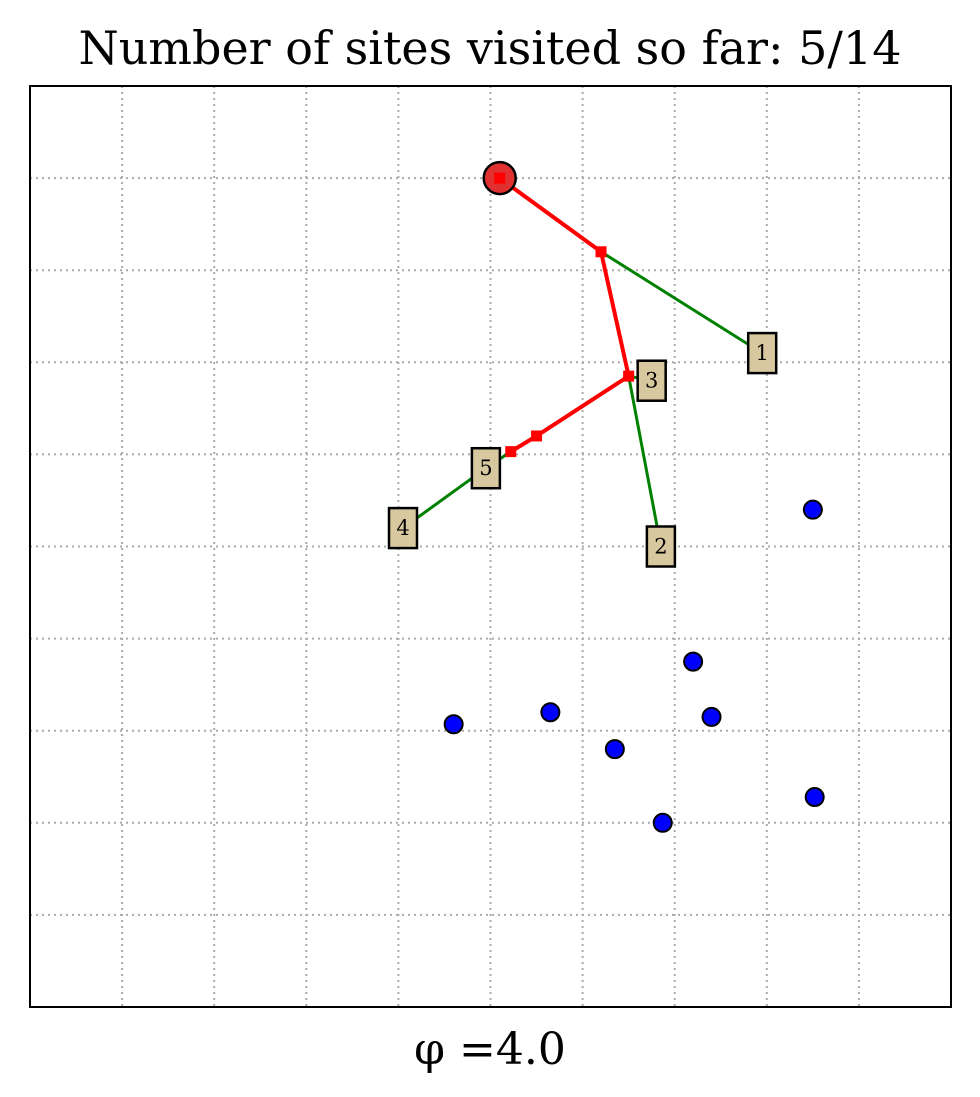 The image size is (980, 1097). I want to click on visited-site: 1, so click(762, 353).